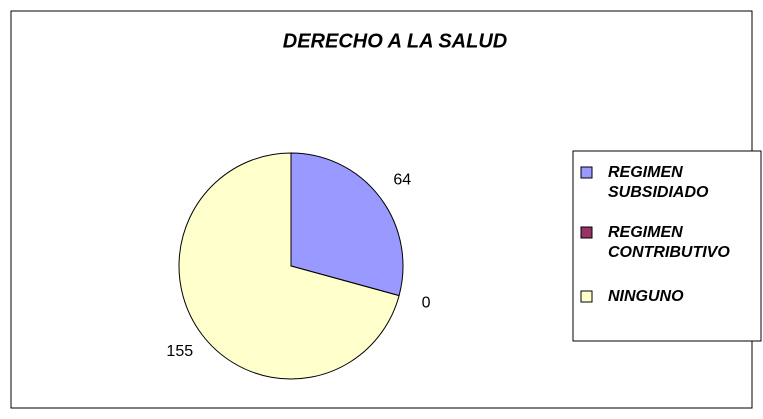 This screenshot has height=419, width=763. Describe the element at coordinates (658, 182) in the screenshot. I see `legend-label: REGIMEN SUBSIDIADO` at that location.